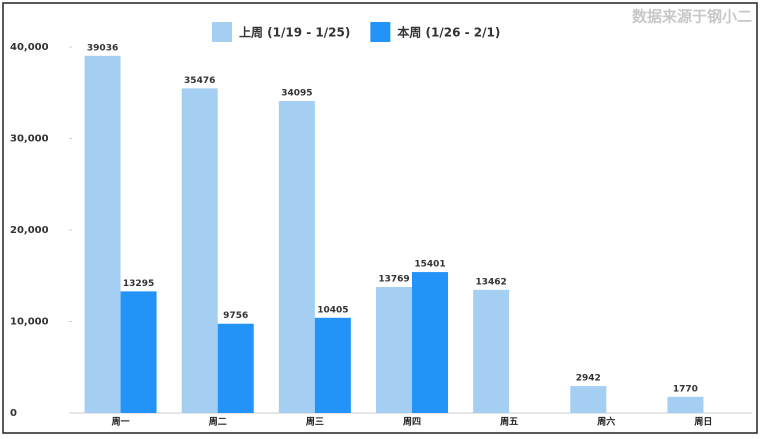 Image resolution: width=762 pixels, height=439 pixels. What do you see at coordinates (606, 422) in the screenshot?
I see `x-tick-label: 周六` at bounding box center [606, 422].